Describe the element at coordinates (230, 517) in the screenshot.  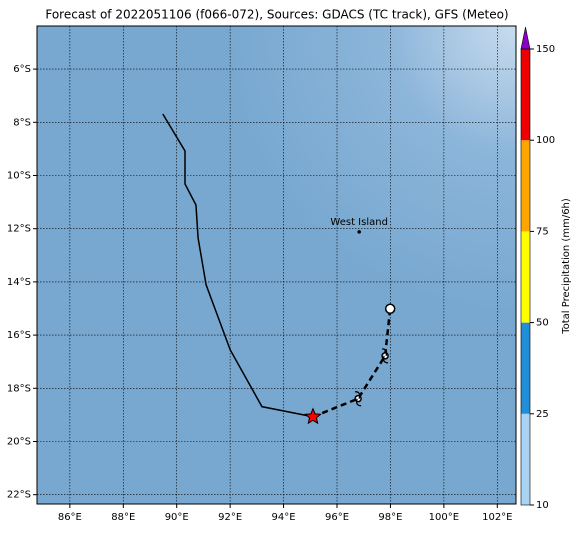
I see `x-tick-label: 92°E` at that location.